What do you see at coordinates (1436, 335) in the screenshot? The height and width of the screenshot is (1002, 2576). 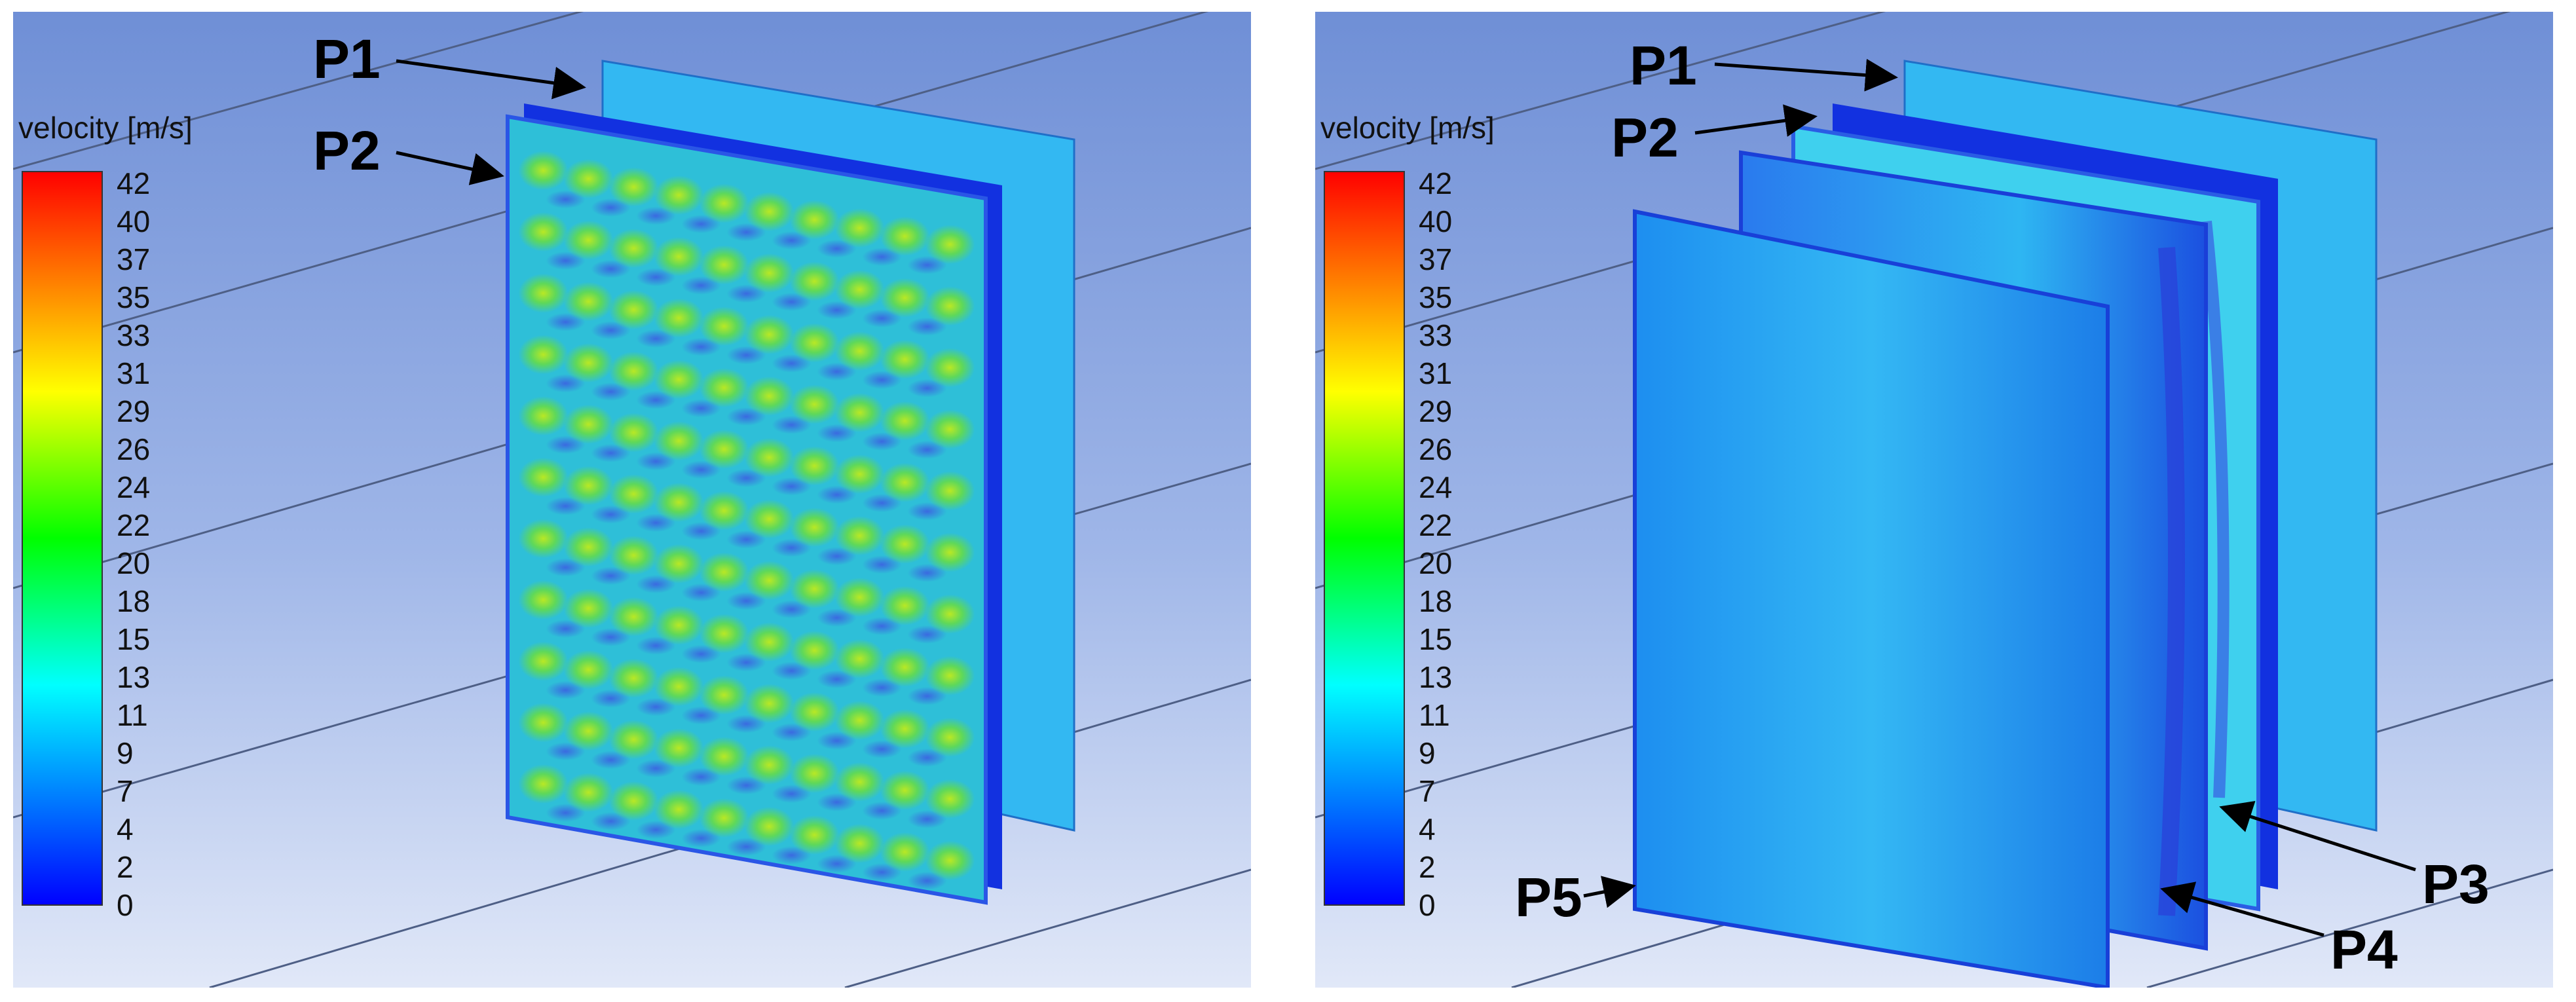 I see `legend-tick-label: 33` at bounding box center [1436, 335].